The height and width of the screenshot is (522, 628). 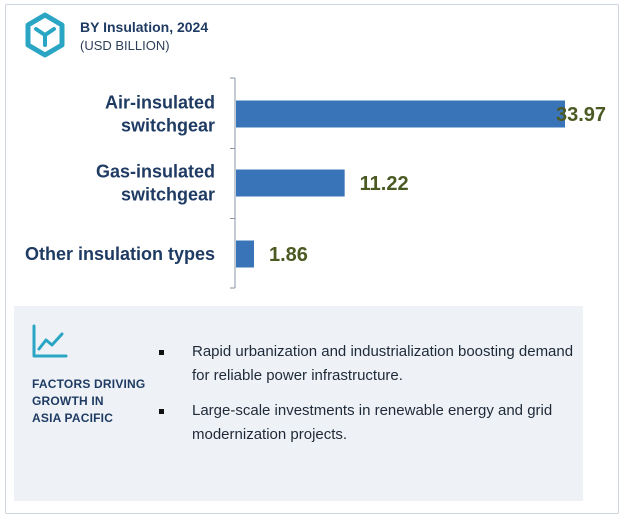 I want to click on chart-subtitle: (USD BILLION), so click(x=125, y=45).